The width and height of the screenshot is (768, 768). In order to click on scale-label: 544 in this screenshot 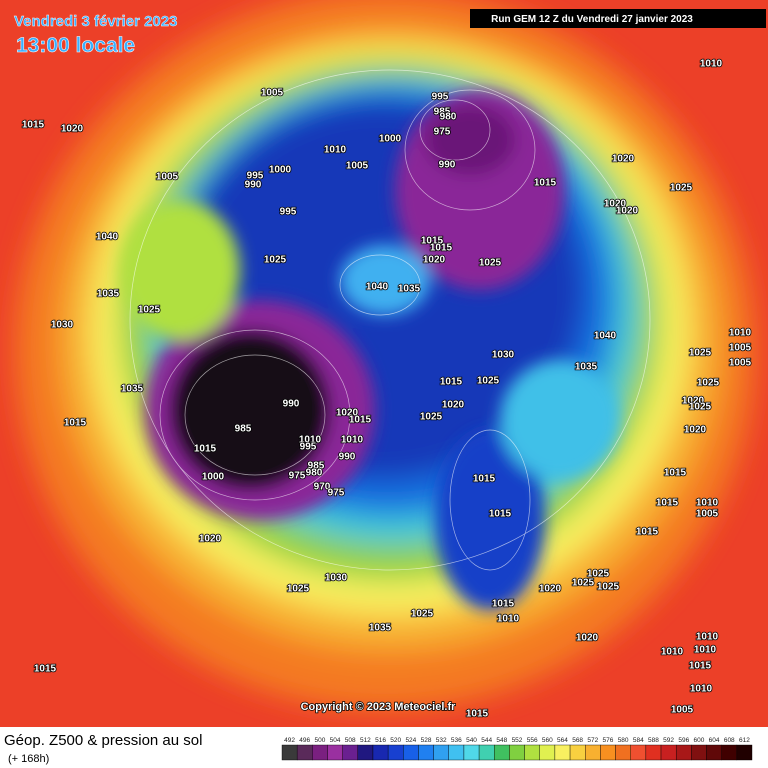, I will do `click(486, 740)`.